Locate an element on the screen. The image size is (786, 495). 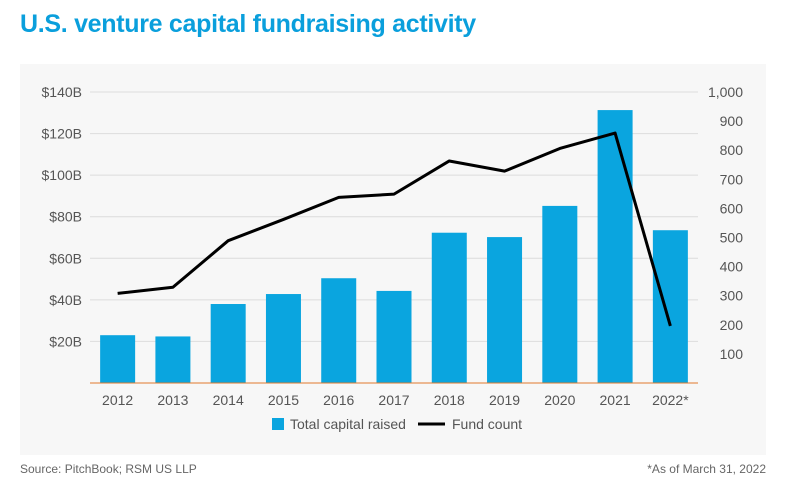
right-tick-label: 700 is located at coordinates (732, 179).